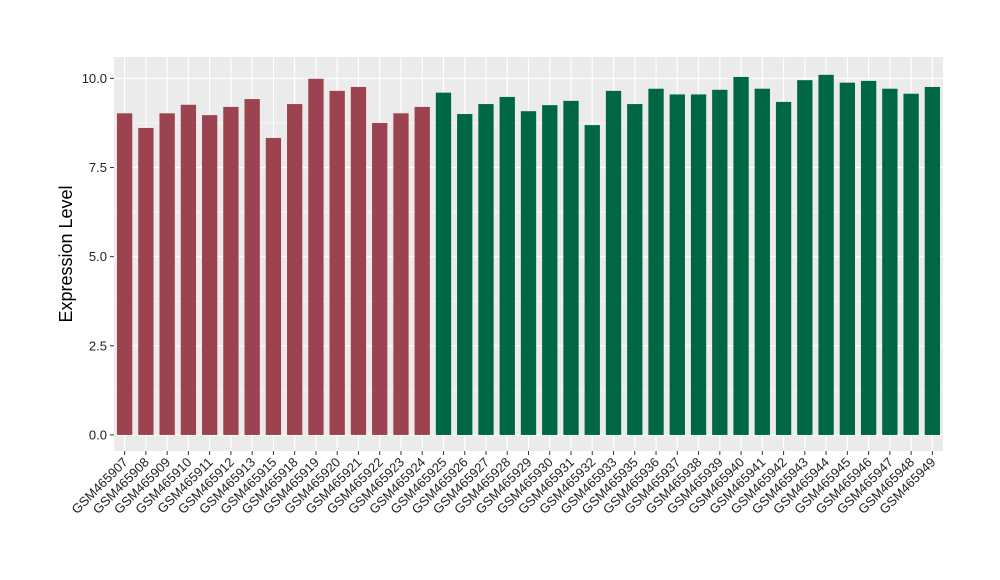 Image resolution: width=1000 pixels, height=580 pixels. Describe the element at coordinates (146, 281) in the screenshot. I see `bar-GSM465908` at that location.